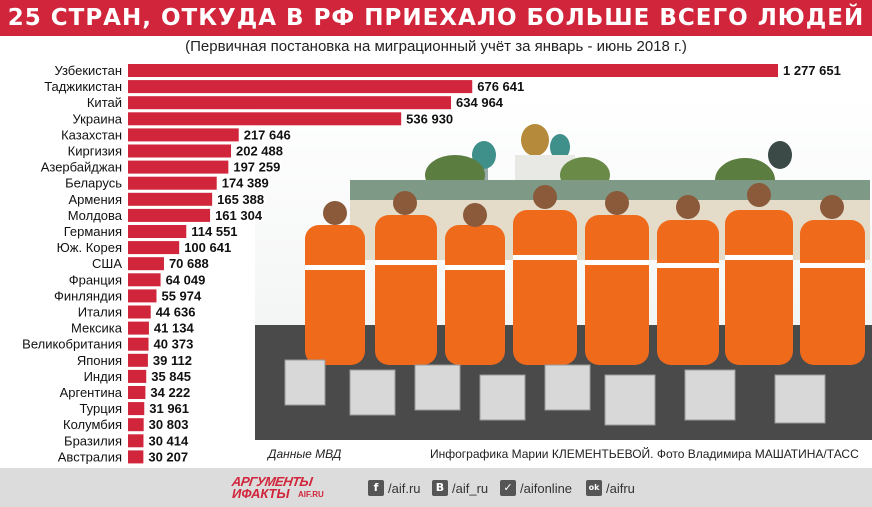 This screenshot has height=507, width=872. I want to click on category-label: Юж. Корея, so click(89, 247).